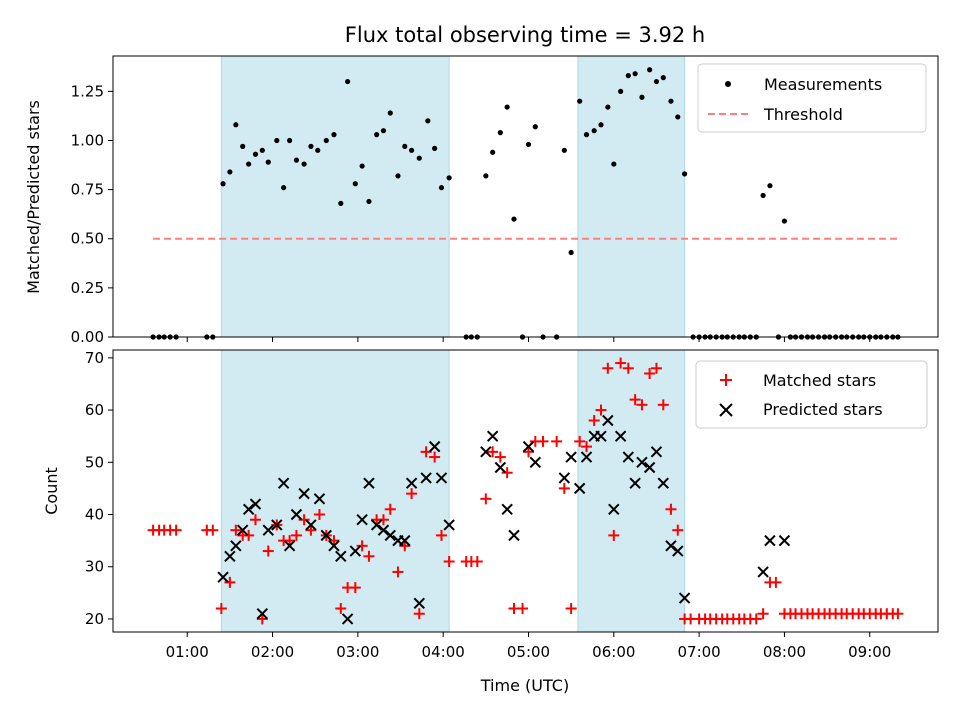  I want to click on top-legend: Measurements Threshold, so click(812, 98).